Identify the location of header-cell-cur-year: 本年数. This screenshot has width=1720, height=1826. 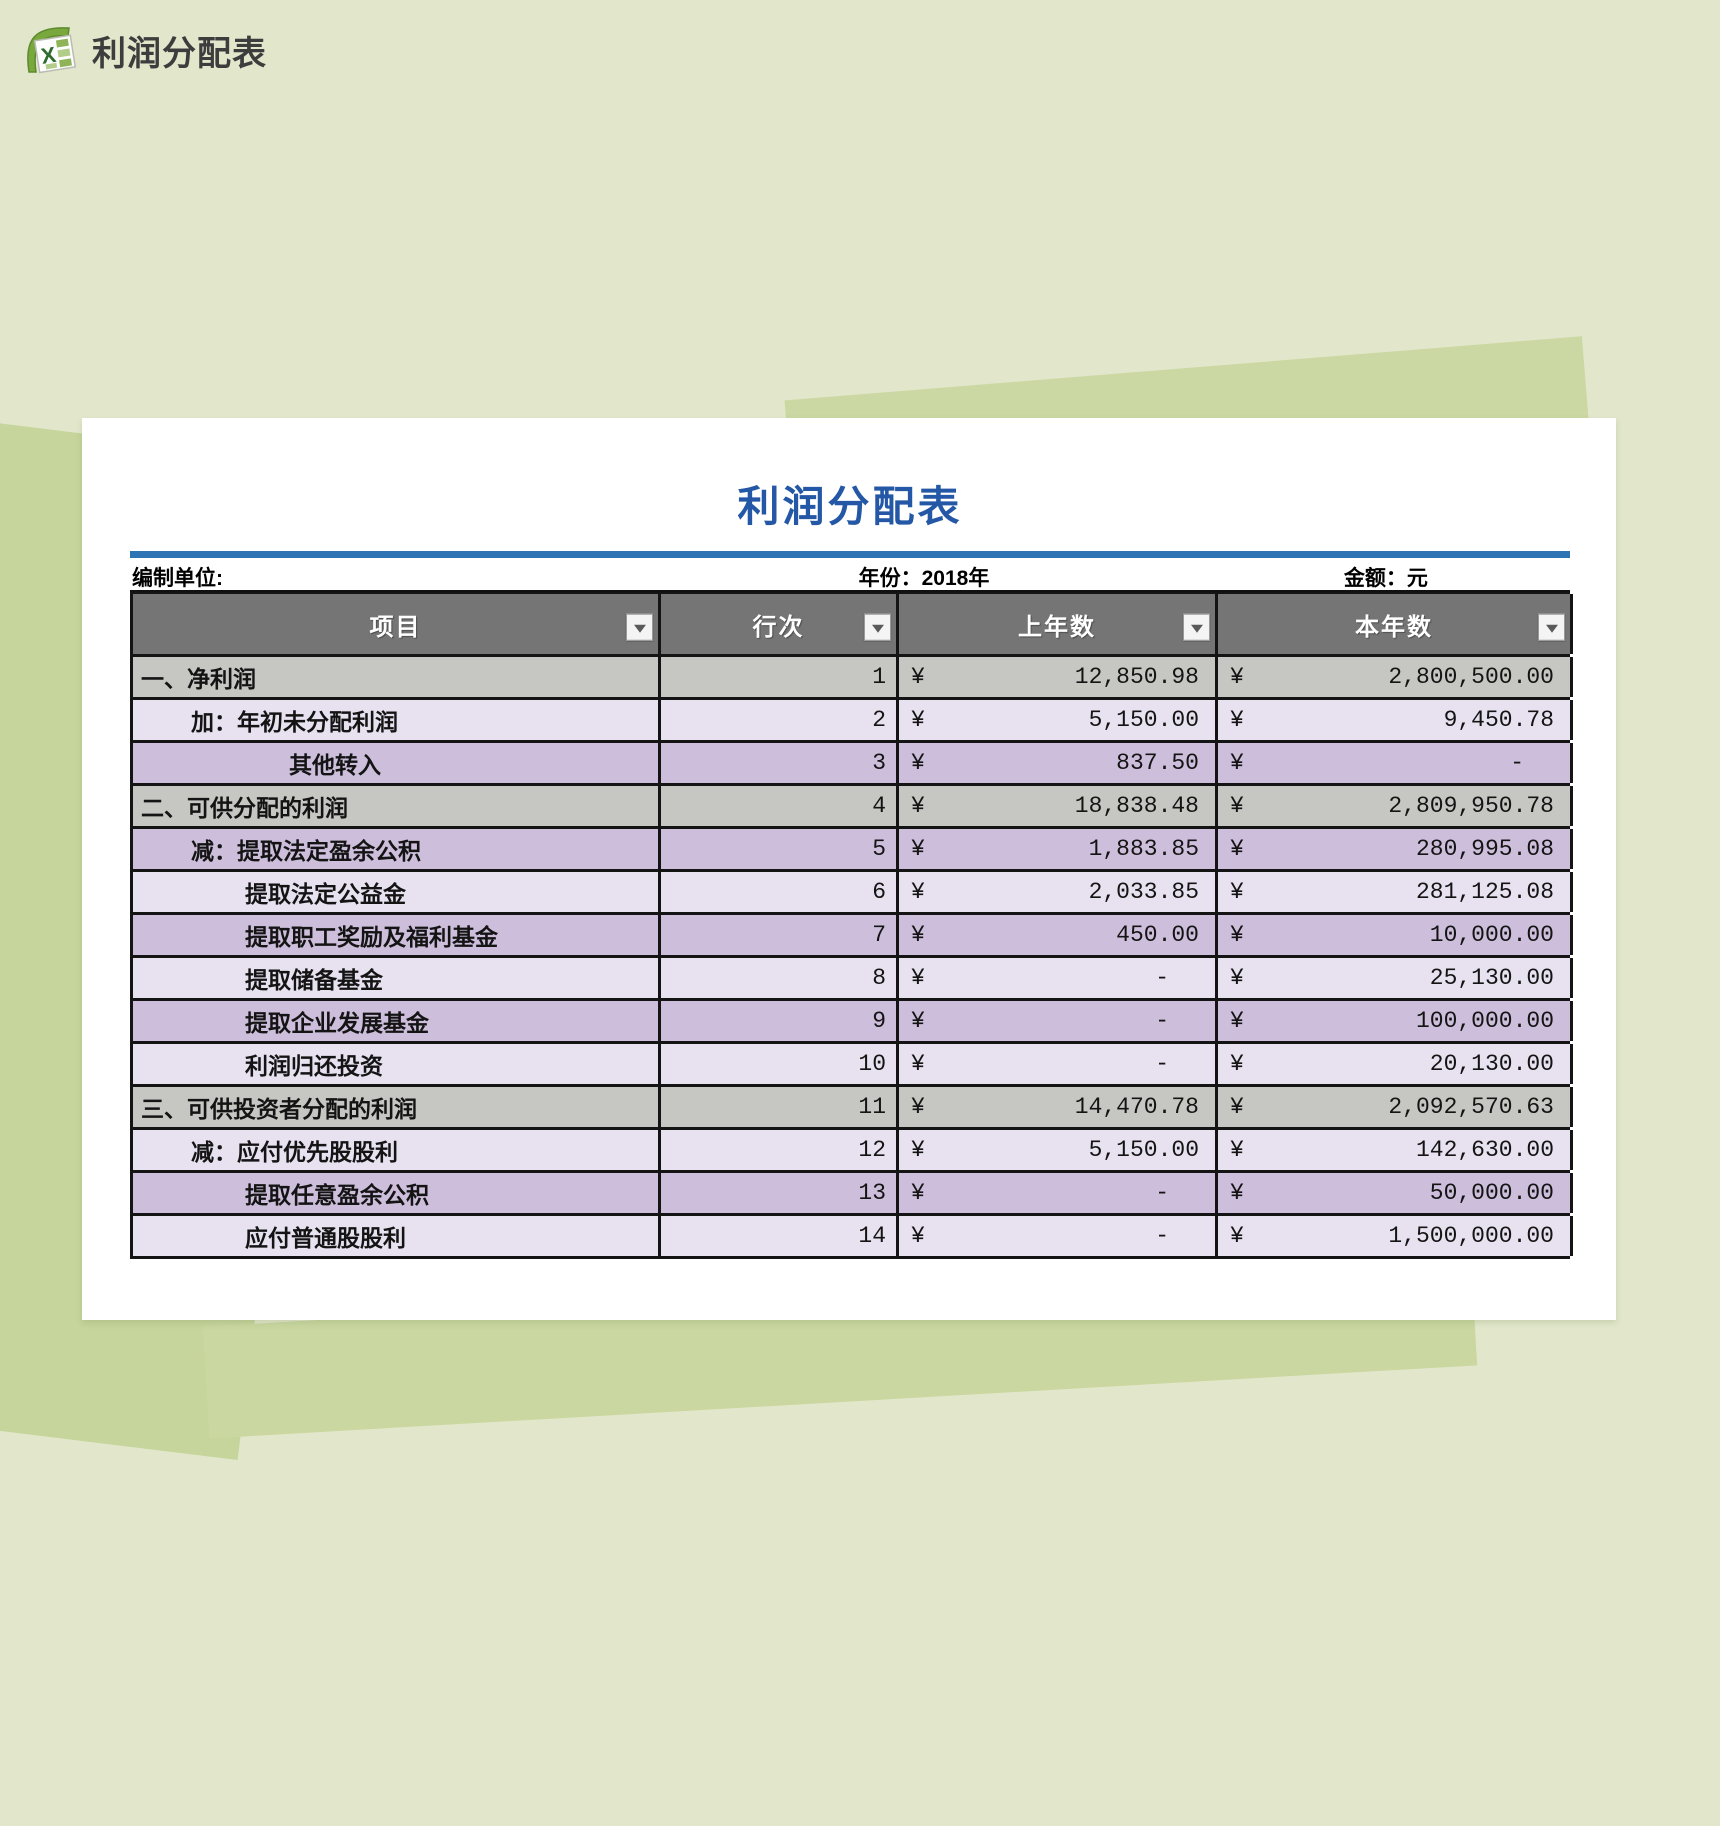
(1395, 624).